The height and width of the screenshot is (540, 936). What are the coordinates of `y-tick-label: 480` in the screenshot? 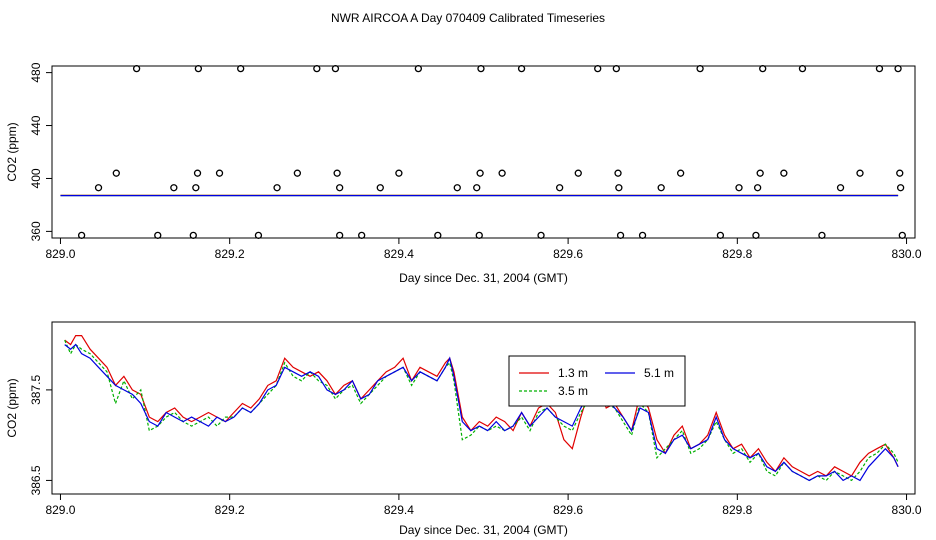 It's located at (36, 72).